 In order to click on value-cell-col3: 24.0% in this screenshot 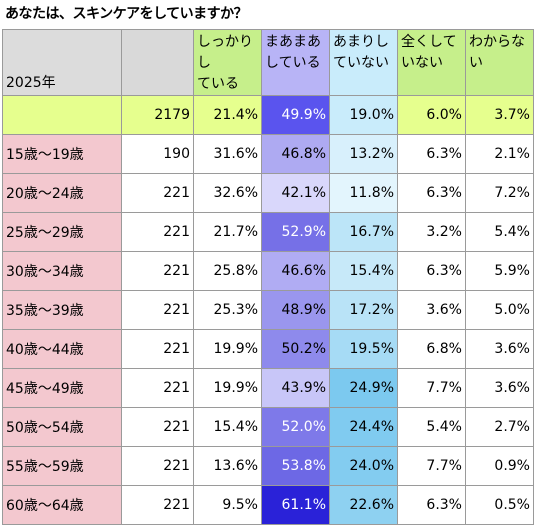, I will do `click(363, 466)`.